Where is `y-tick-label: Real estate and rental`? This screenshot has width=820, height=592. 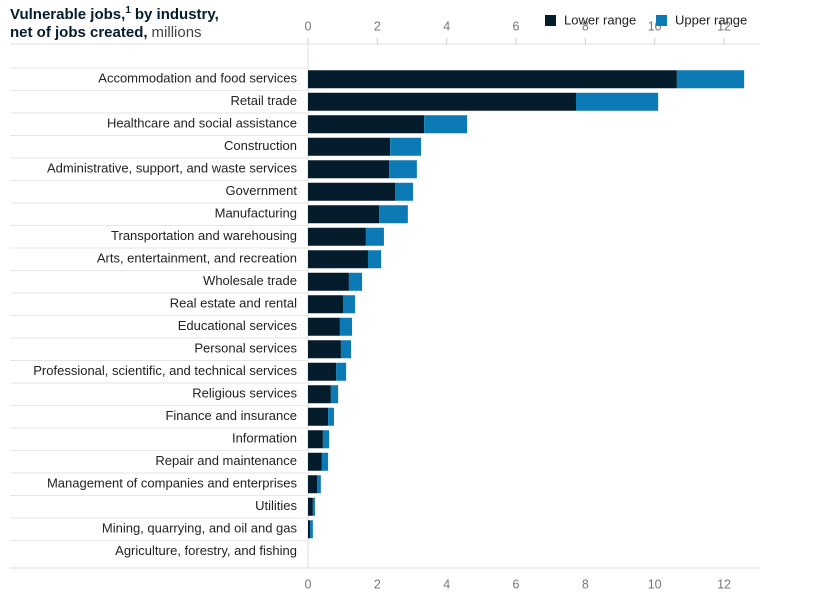 y-tick-label: Real estate and rental is located at coordinates (233, 303).